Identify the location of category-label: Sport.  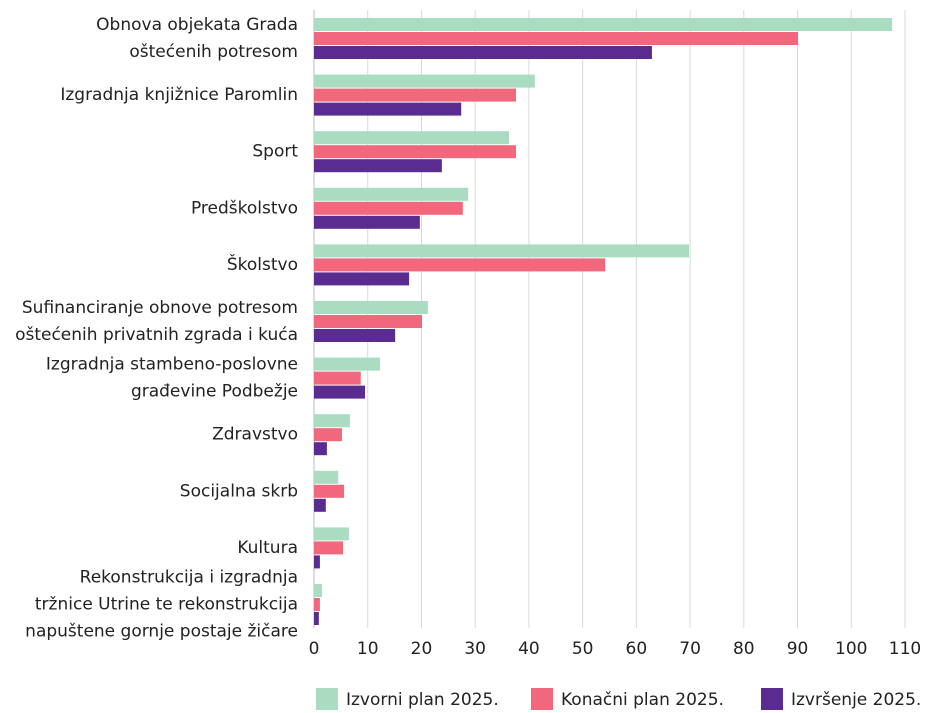
(275, 152).